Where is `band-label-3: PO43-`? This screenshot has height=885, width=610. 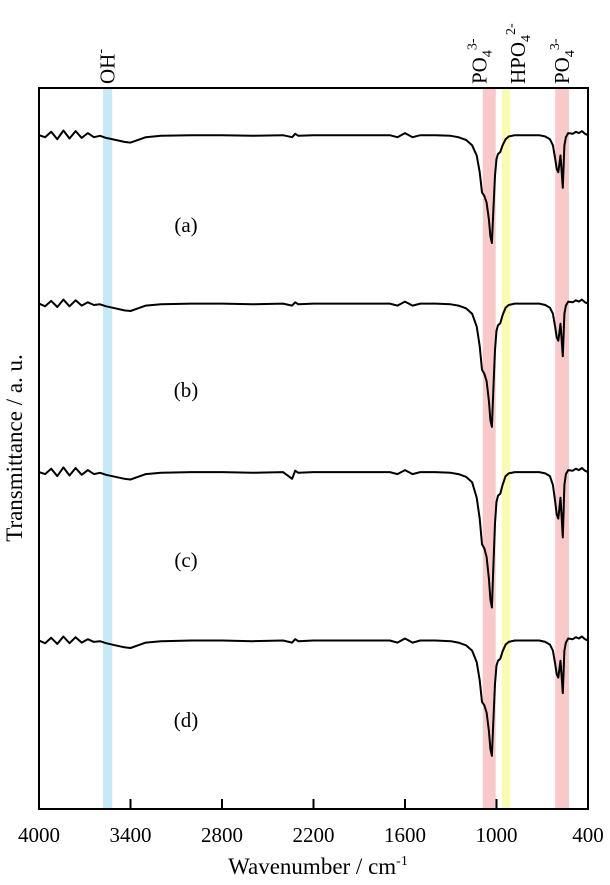 band-label-3: PO43- is located at coordinates (563, 61).